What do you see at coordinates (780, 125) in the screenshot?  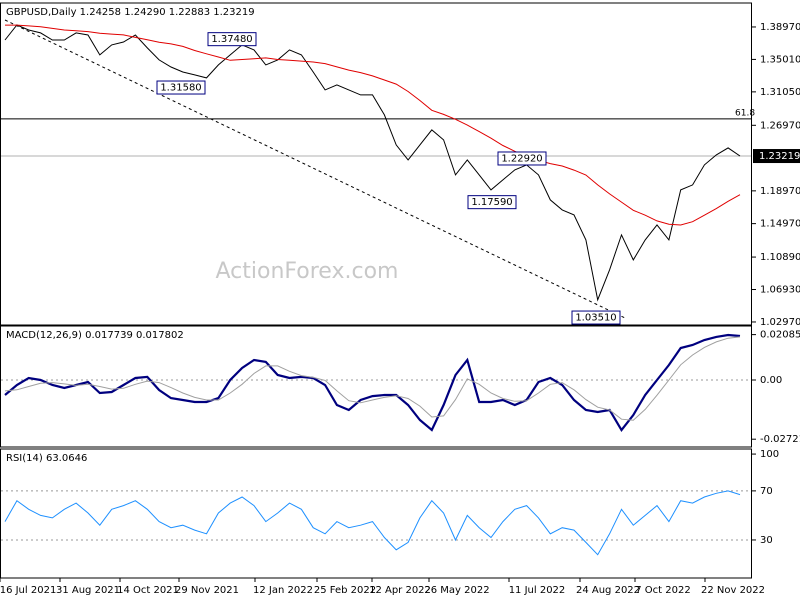 I see `y-tick-label: 1.26970` at bounding box center [780, 125].